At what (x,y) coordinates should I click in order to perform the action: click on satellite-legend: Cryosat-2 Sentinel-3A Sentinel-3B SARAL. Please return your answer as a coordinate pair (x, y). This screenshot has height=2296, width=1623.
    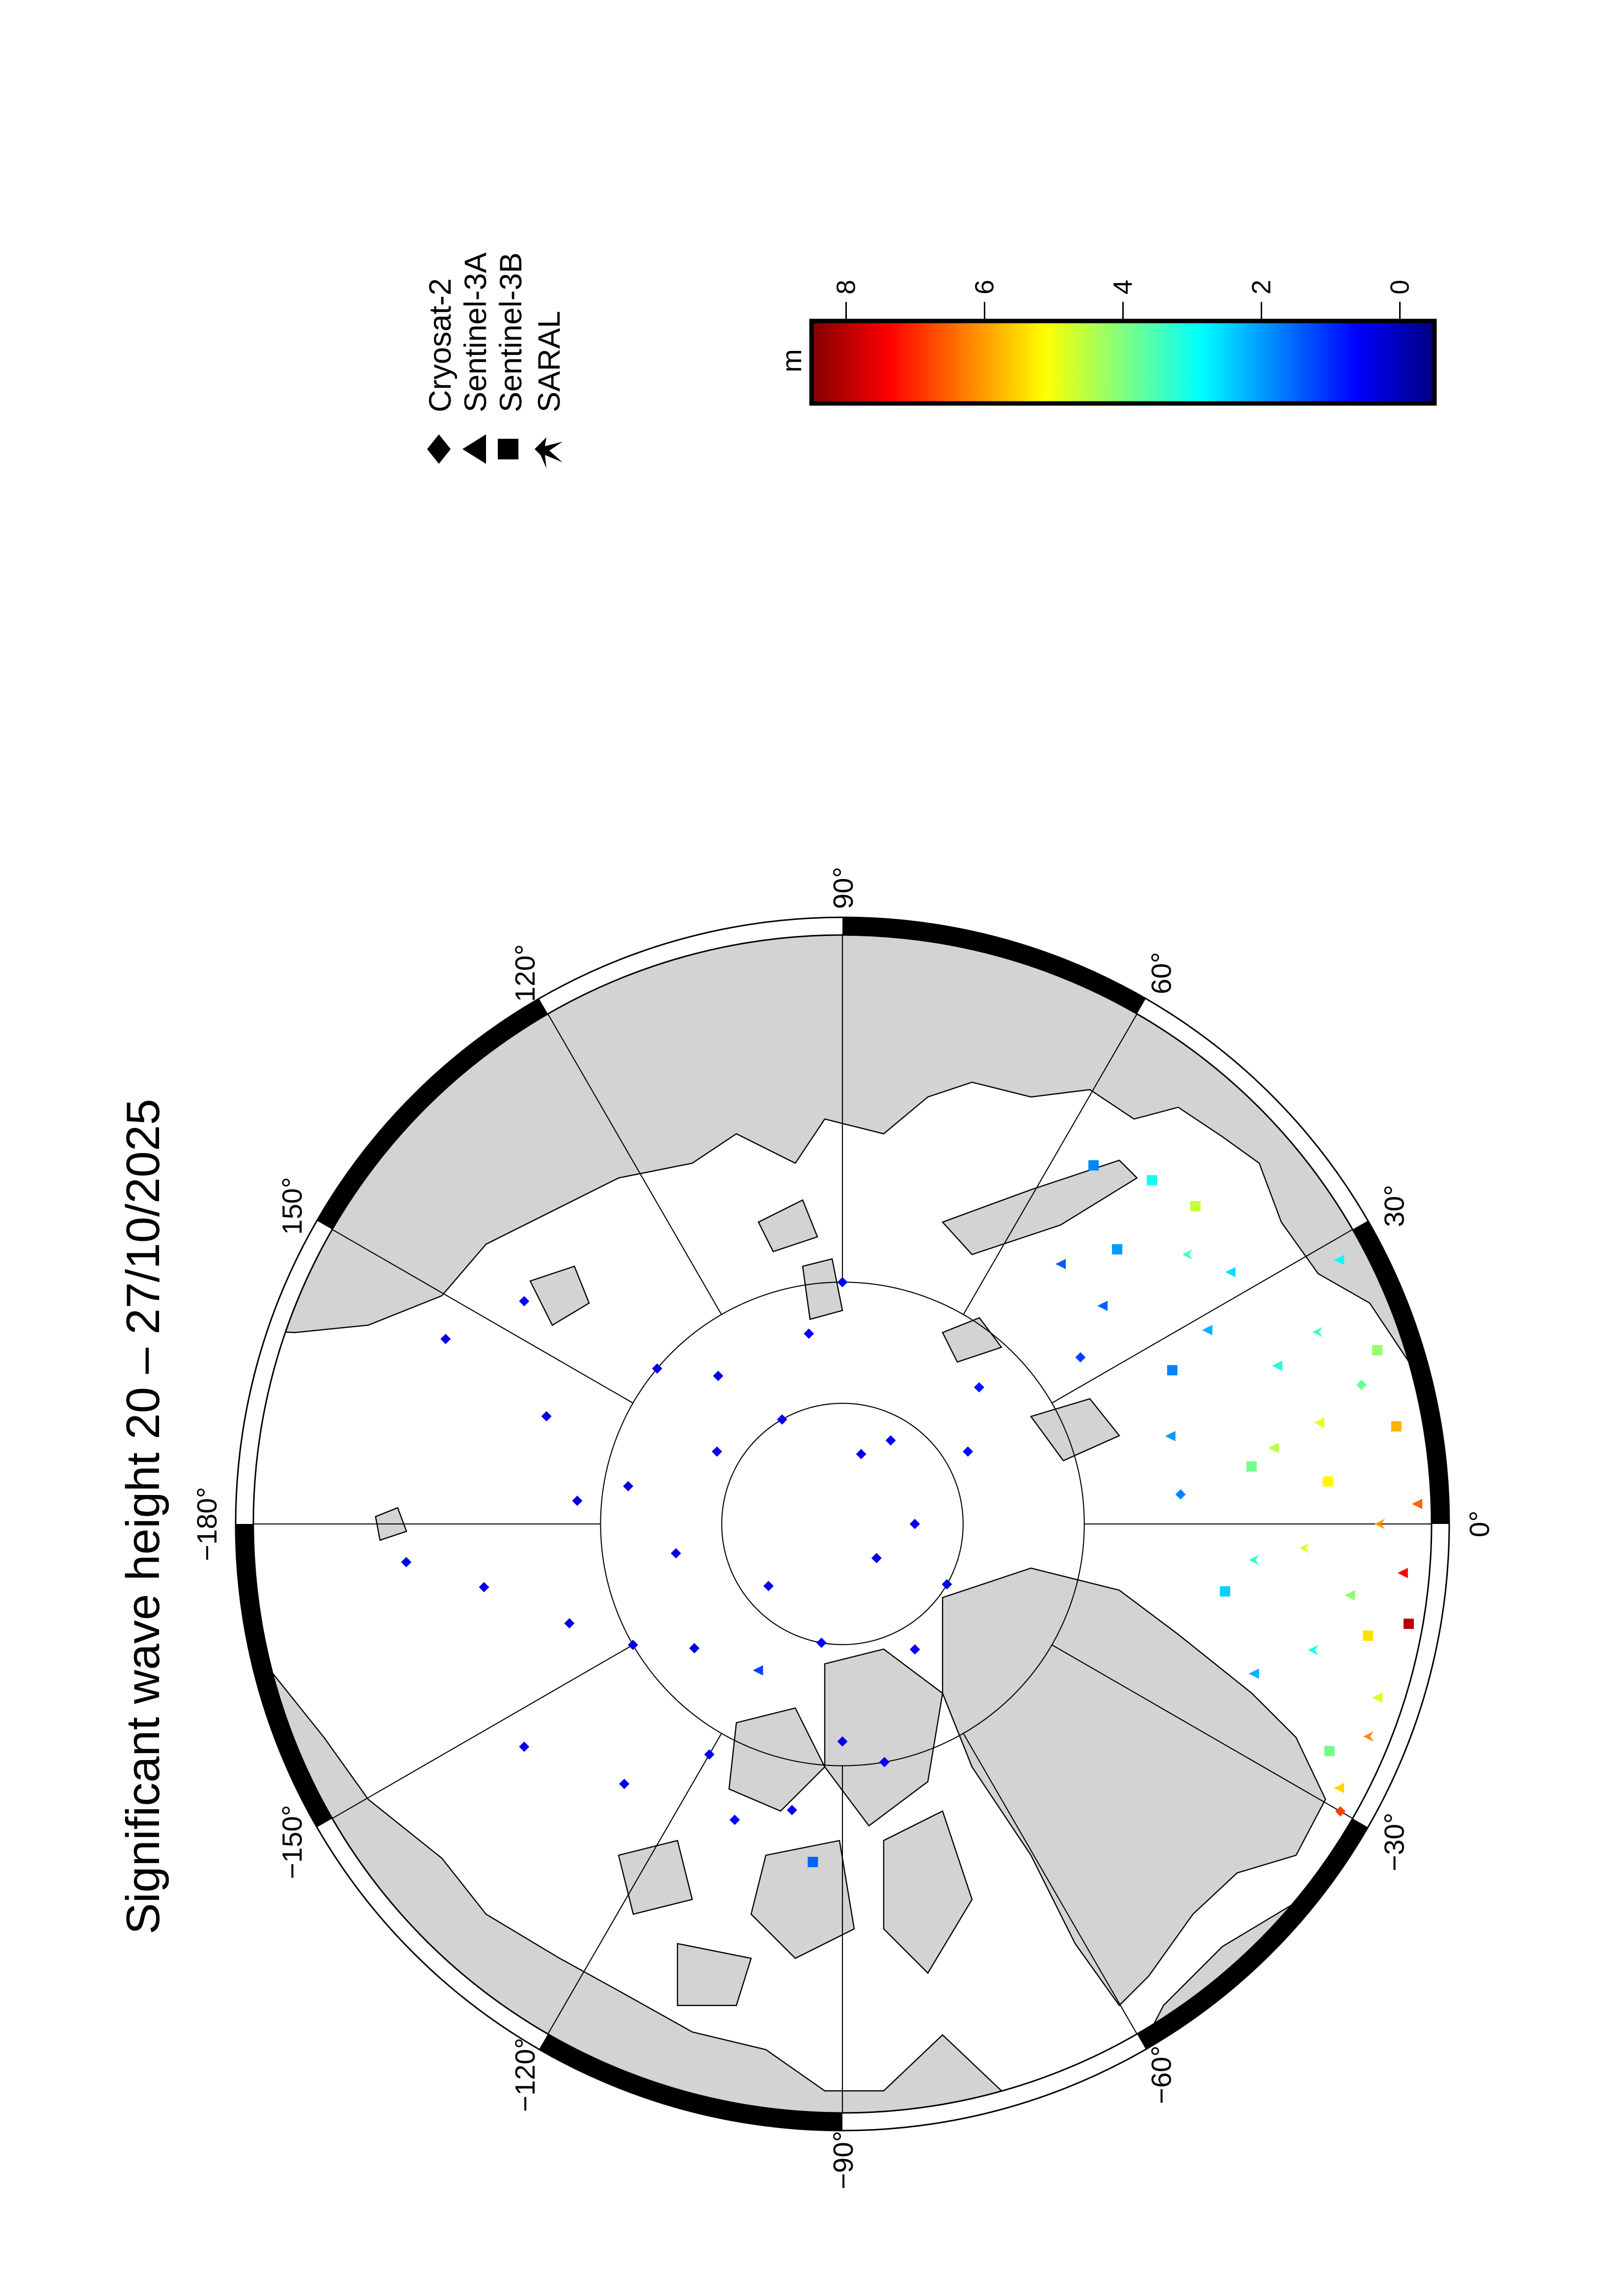
    Looking at the image, I should click on (495, 361).